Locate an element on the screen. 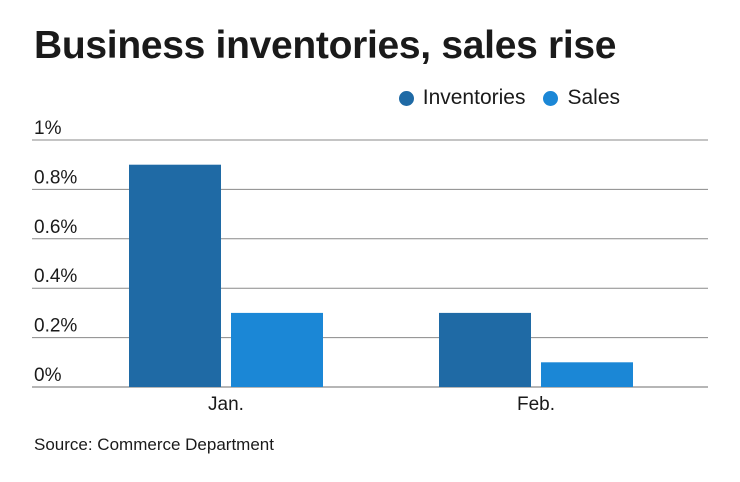  y-tick-label: 0.6% is located at coordinates (55, 227).